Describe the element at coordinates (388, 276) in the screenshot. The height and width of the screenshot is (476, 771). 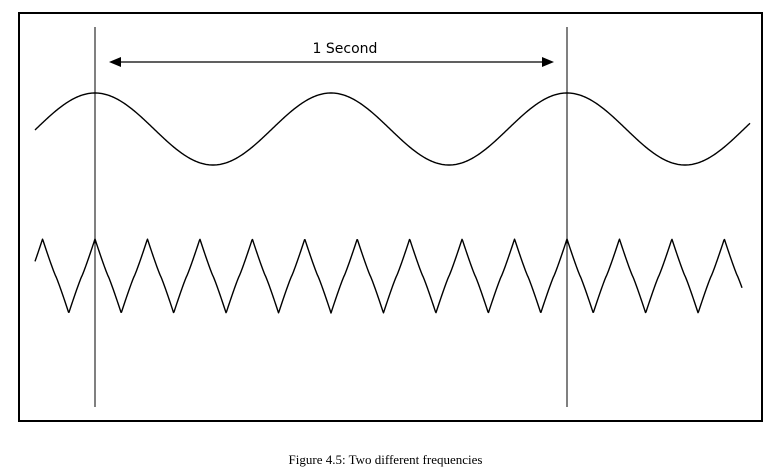
I see `high-frequency-wave` at that location.